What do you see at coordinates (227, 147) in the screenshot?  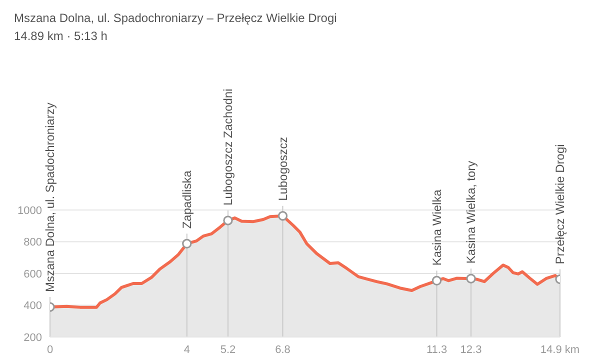 I see `ref-line-label: Lubogoszcz Zachodni` at bounding box center [227, 147].